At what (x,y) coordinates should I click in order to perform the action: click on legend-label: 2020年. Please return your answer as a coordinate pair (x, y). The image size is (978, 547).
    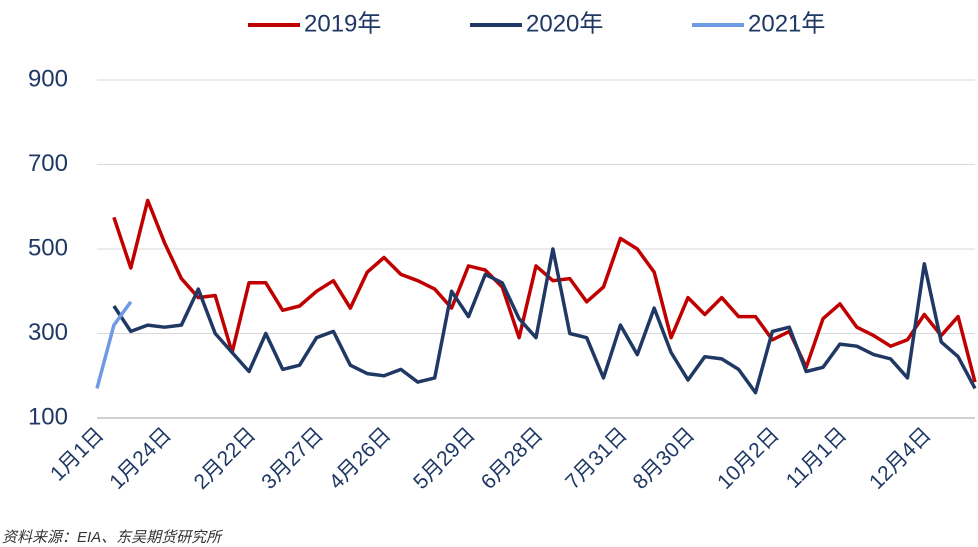
    Looking at the image, I should click on (564, 23).